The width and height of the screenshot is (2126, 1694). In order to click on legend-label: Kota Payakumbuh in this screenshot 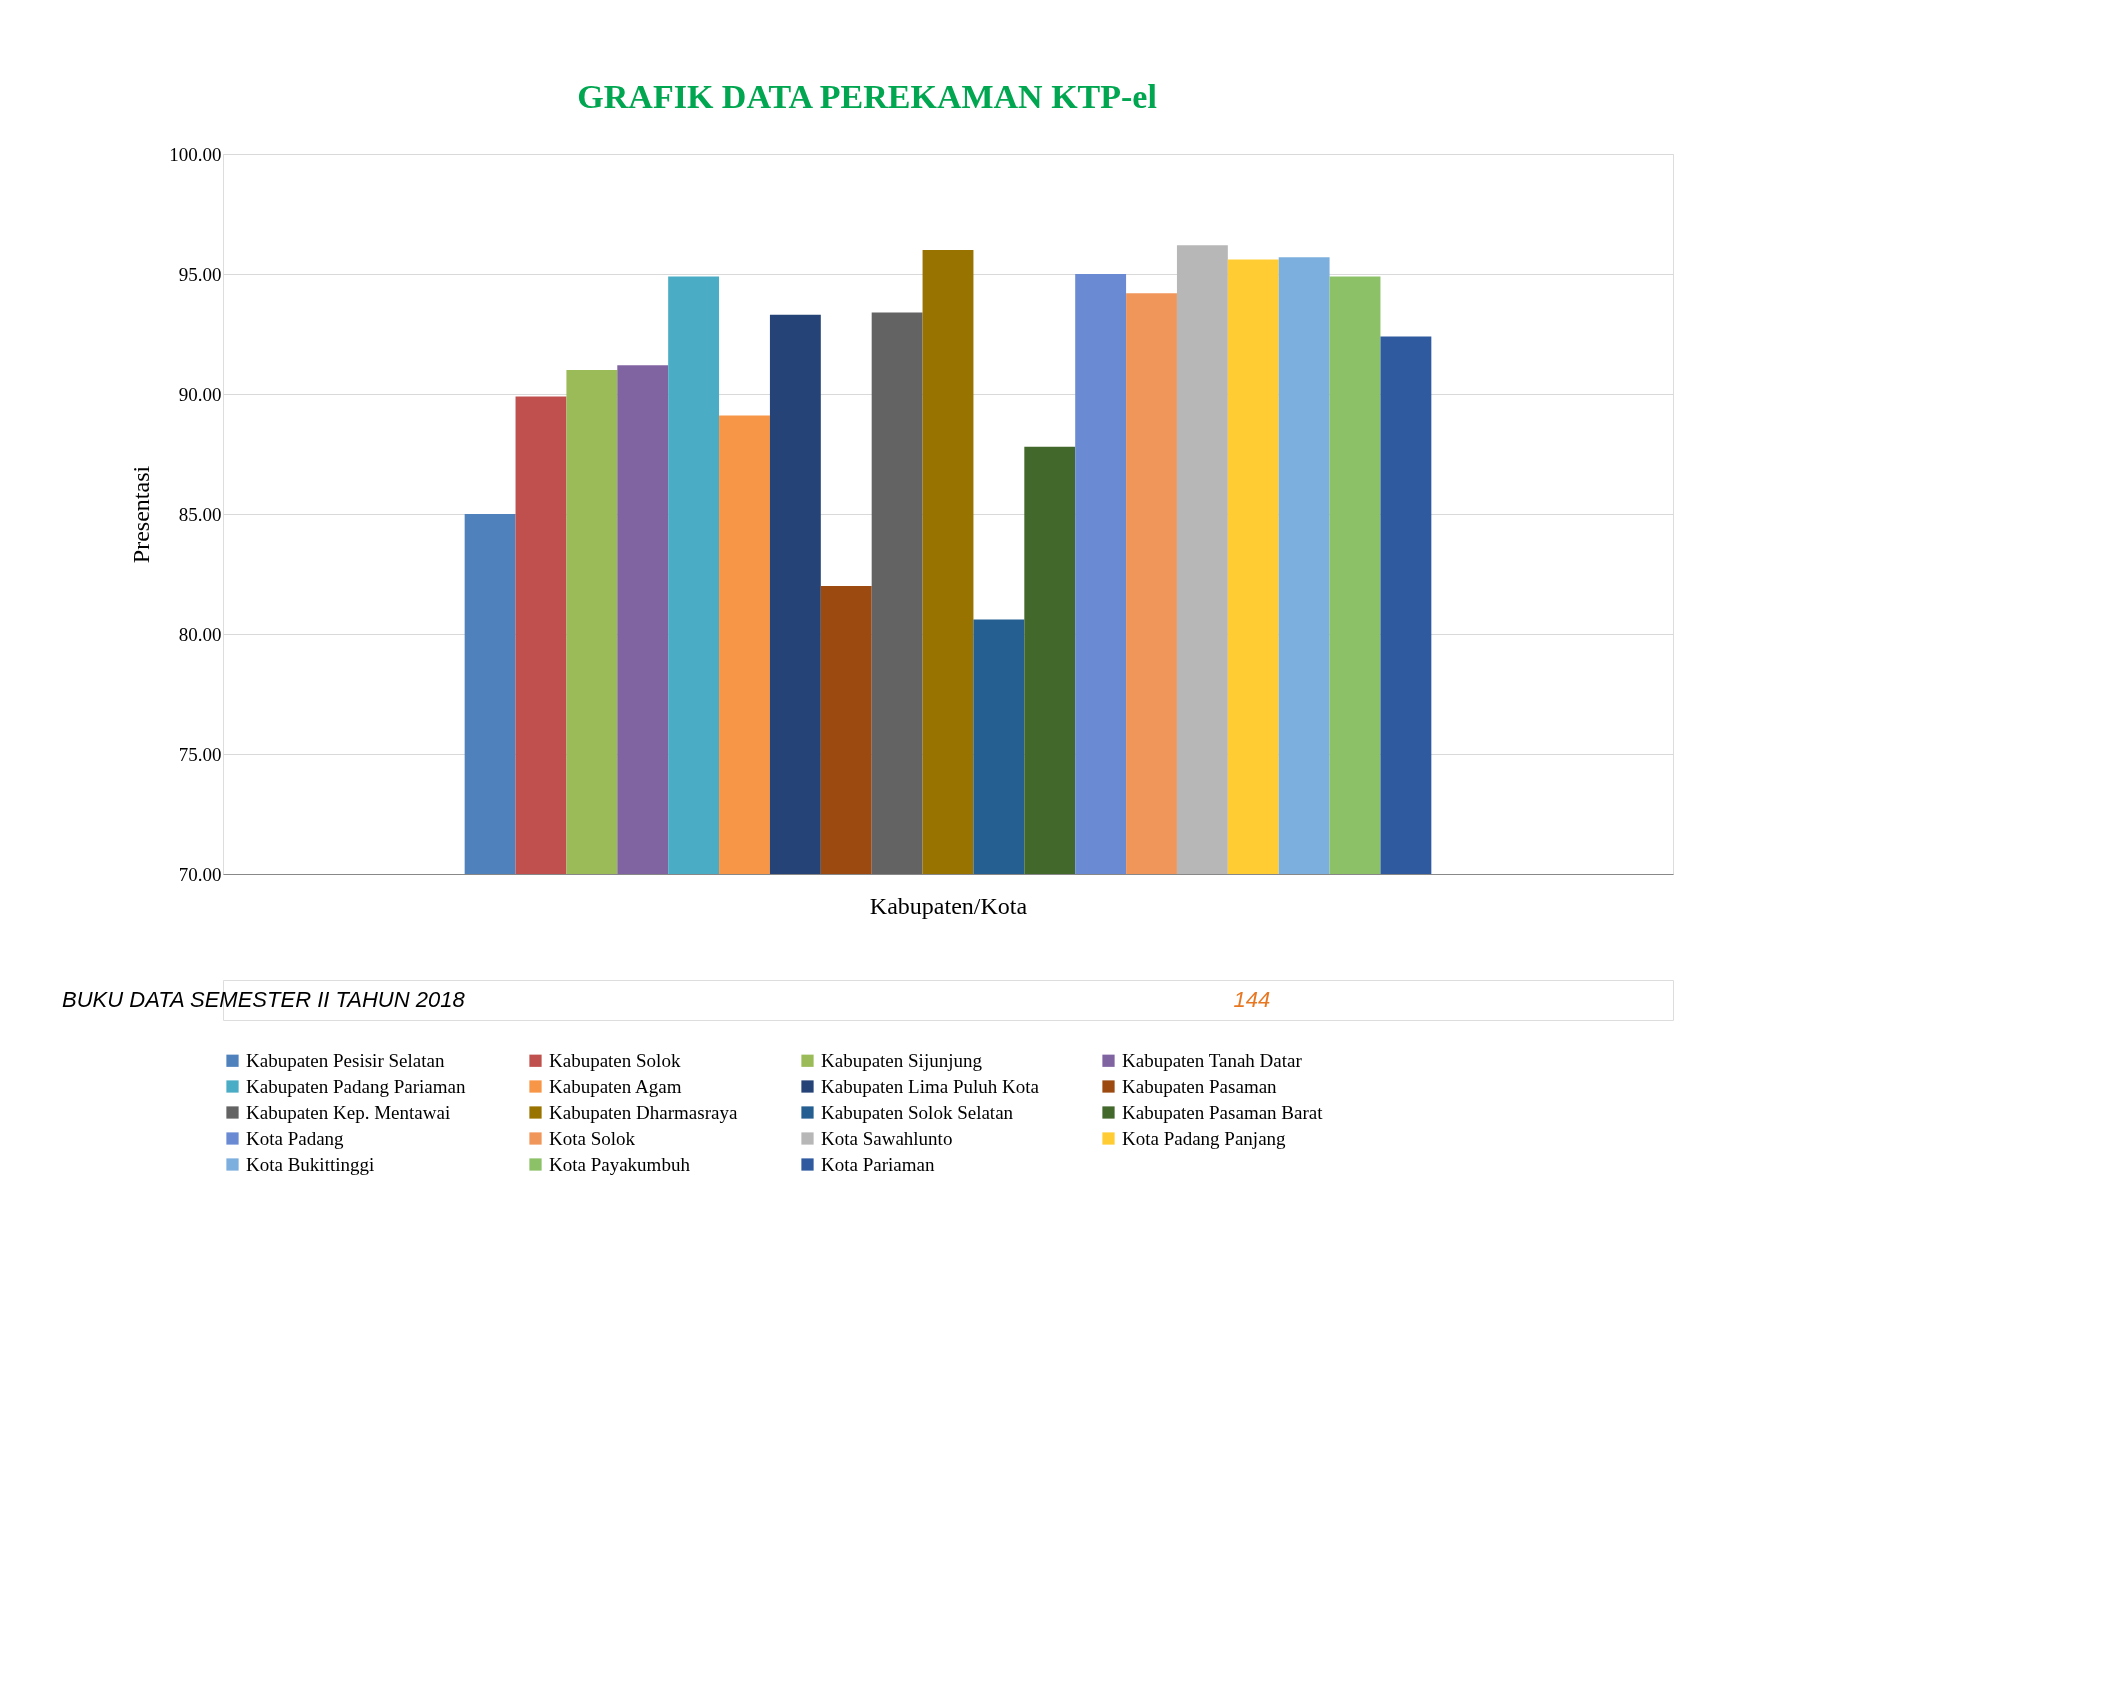, I will do `click(620, 1164)`.